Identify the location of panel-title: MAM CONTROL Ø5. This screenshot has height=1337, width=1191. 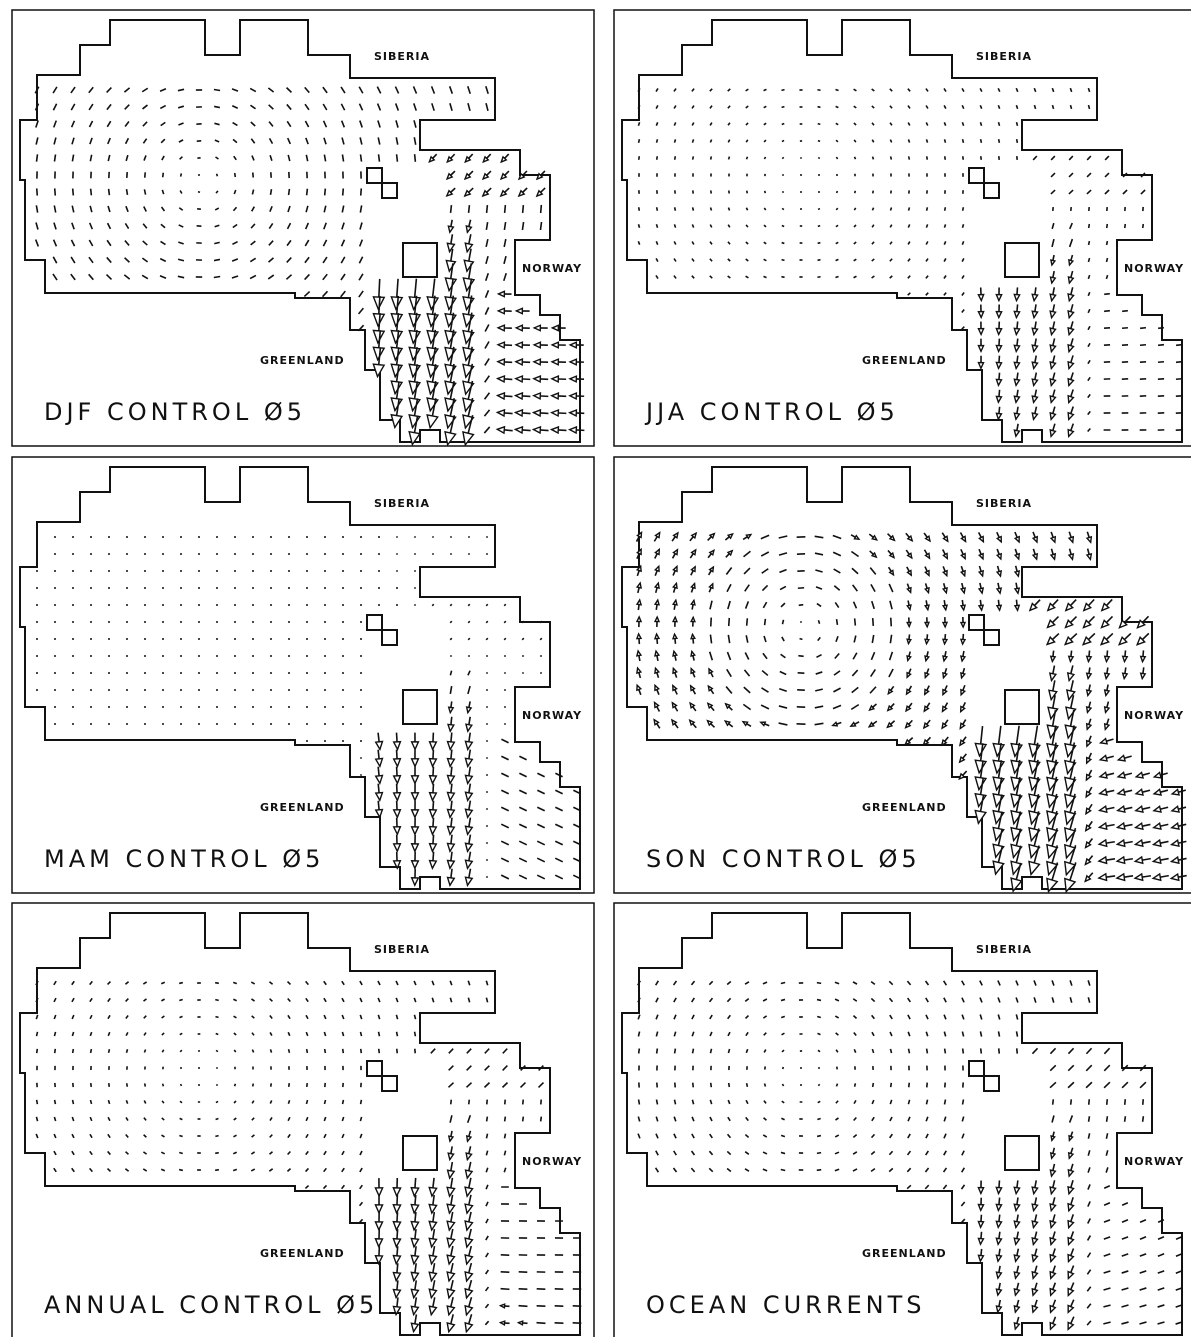
(184, 859).